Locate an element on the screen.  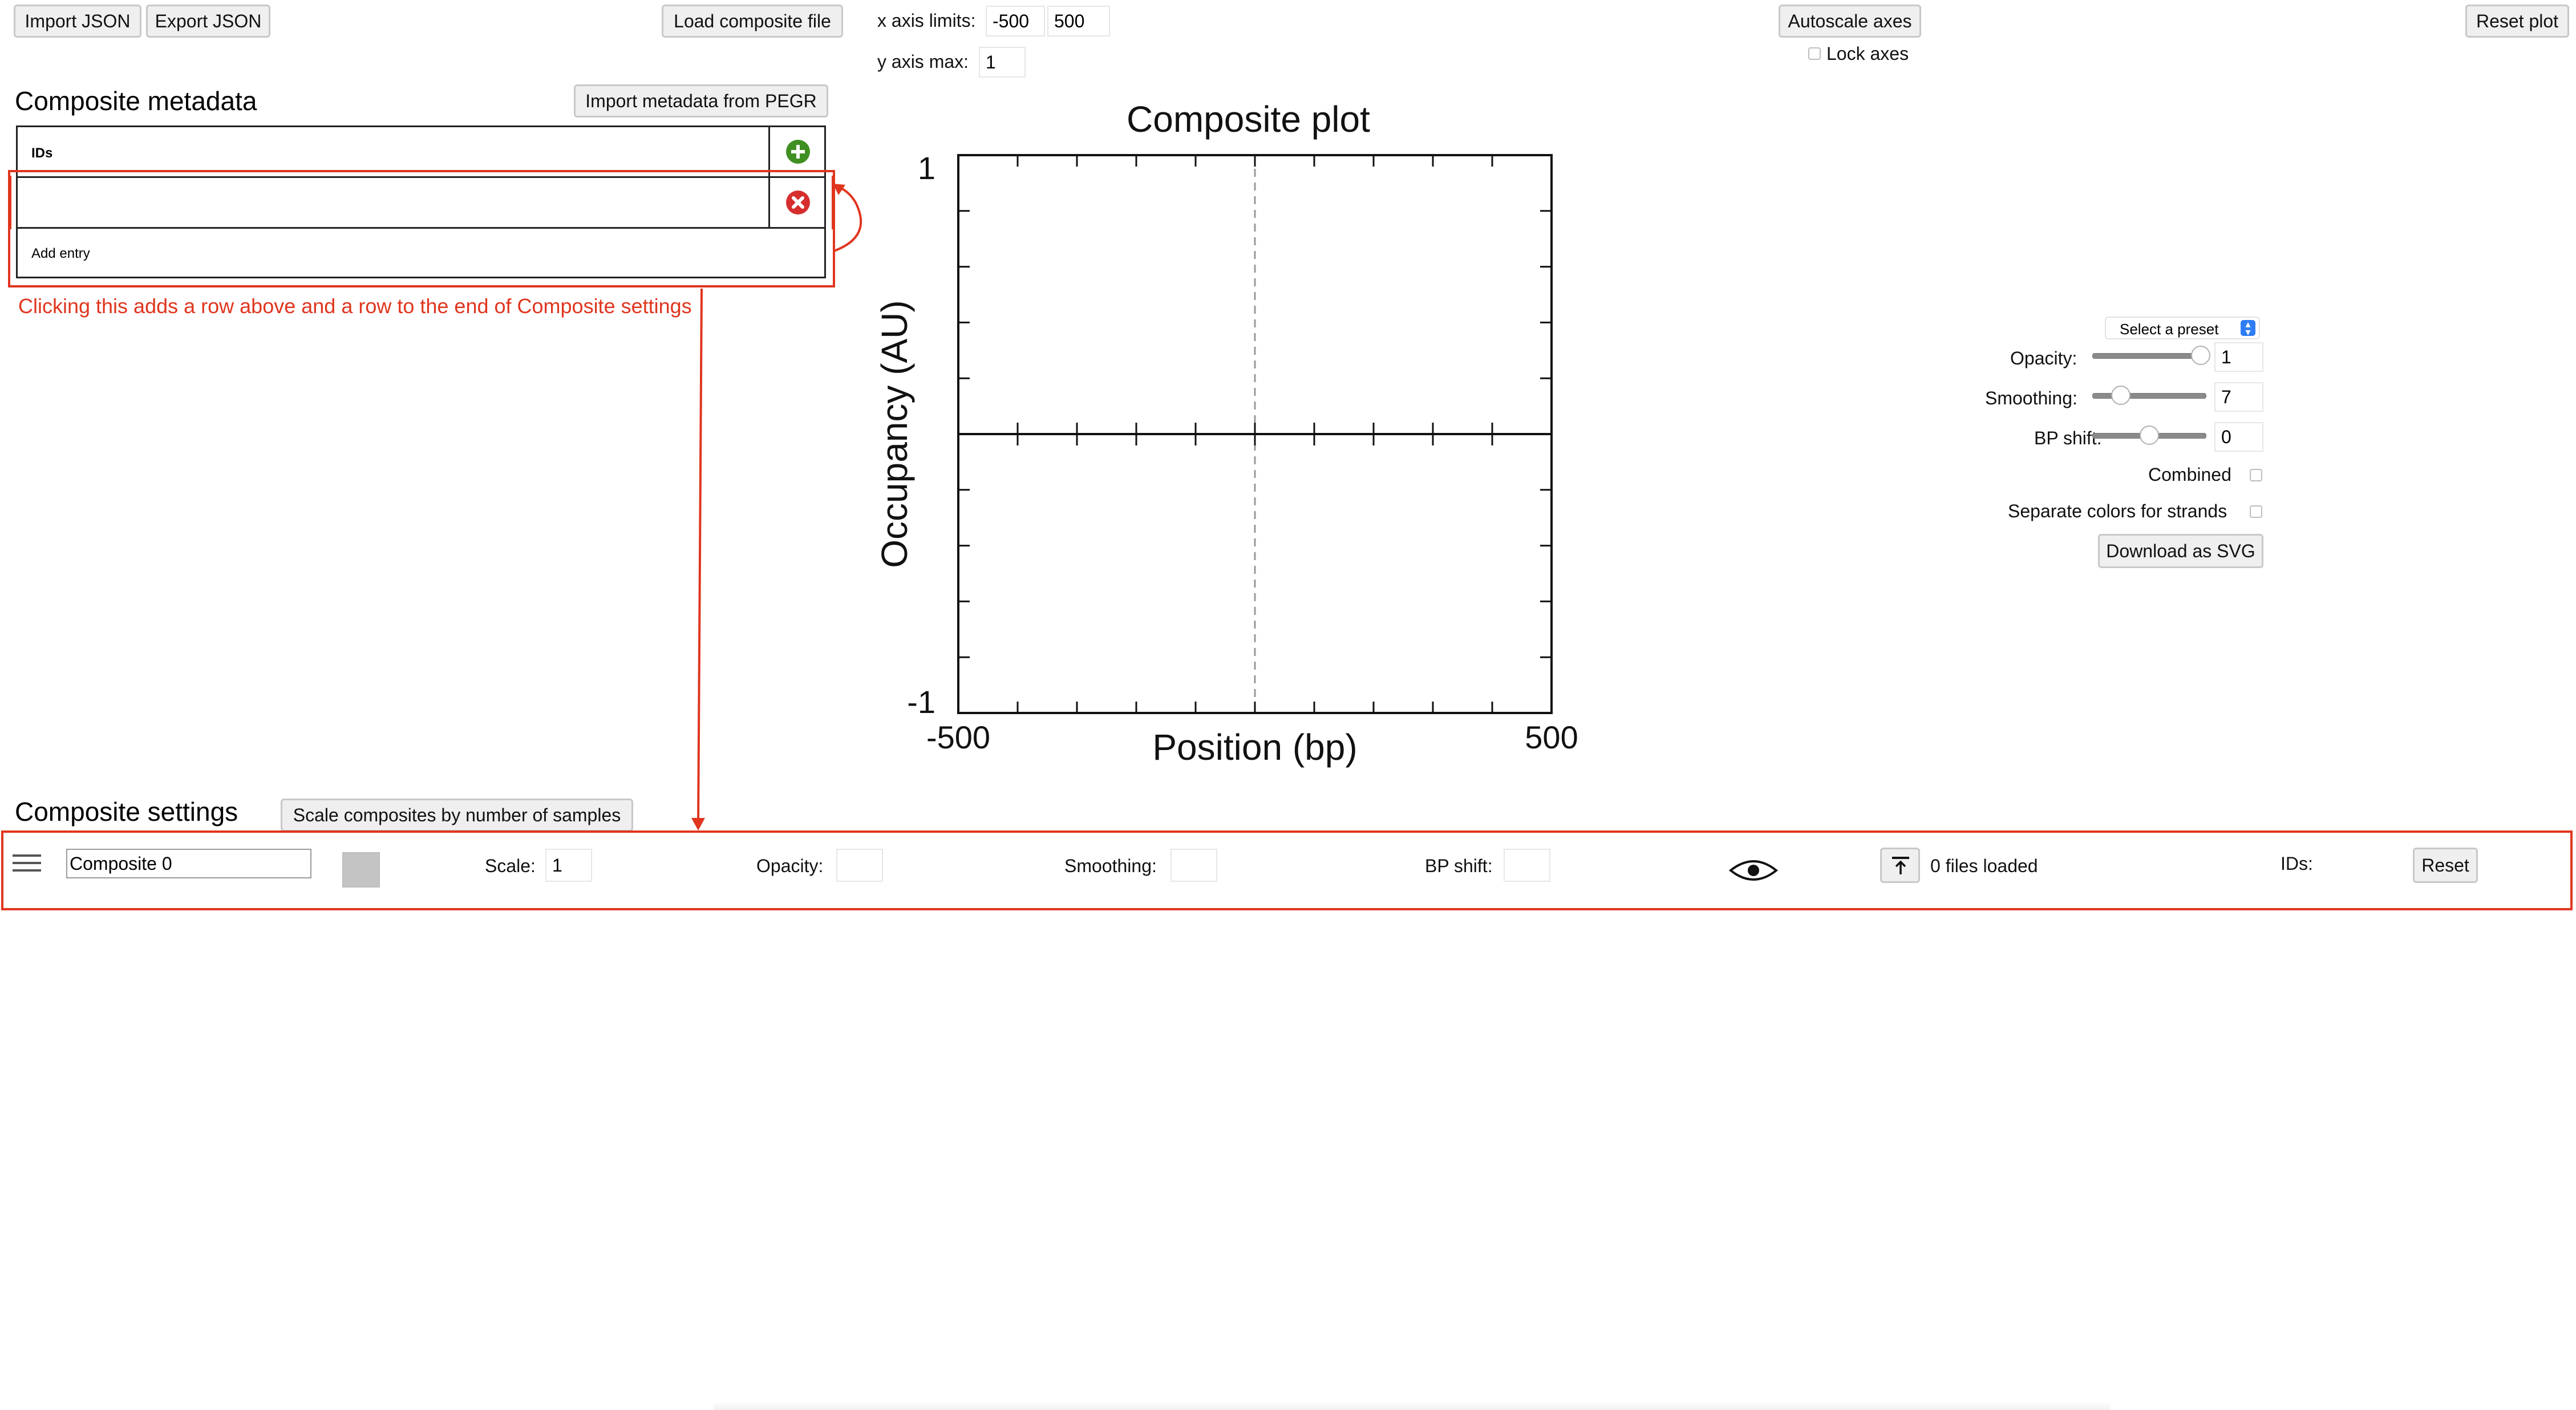
scale-label: Scale: is located at coordinates (510, 866).